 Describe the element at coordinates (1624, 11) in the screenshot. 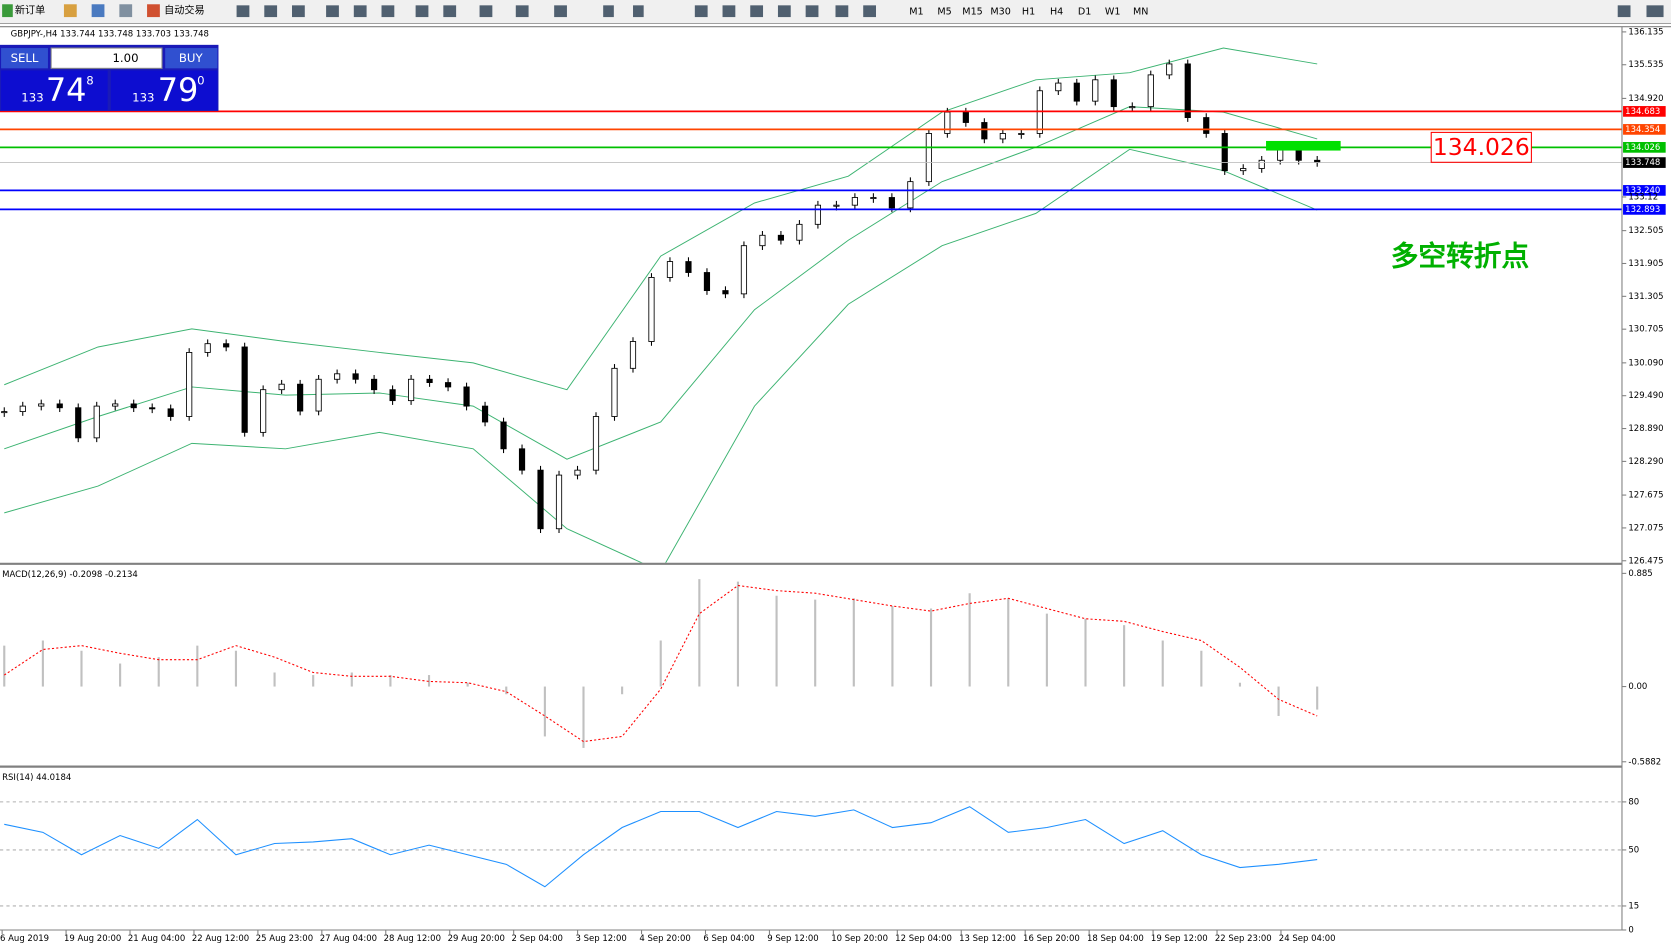

I see `search-icon` at that location.